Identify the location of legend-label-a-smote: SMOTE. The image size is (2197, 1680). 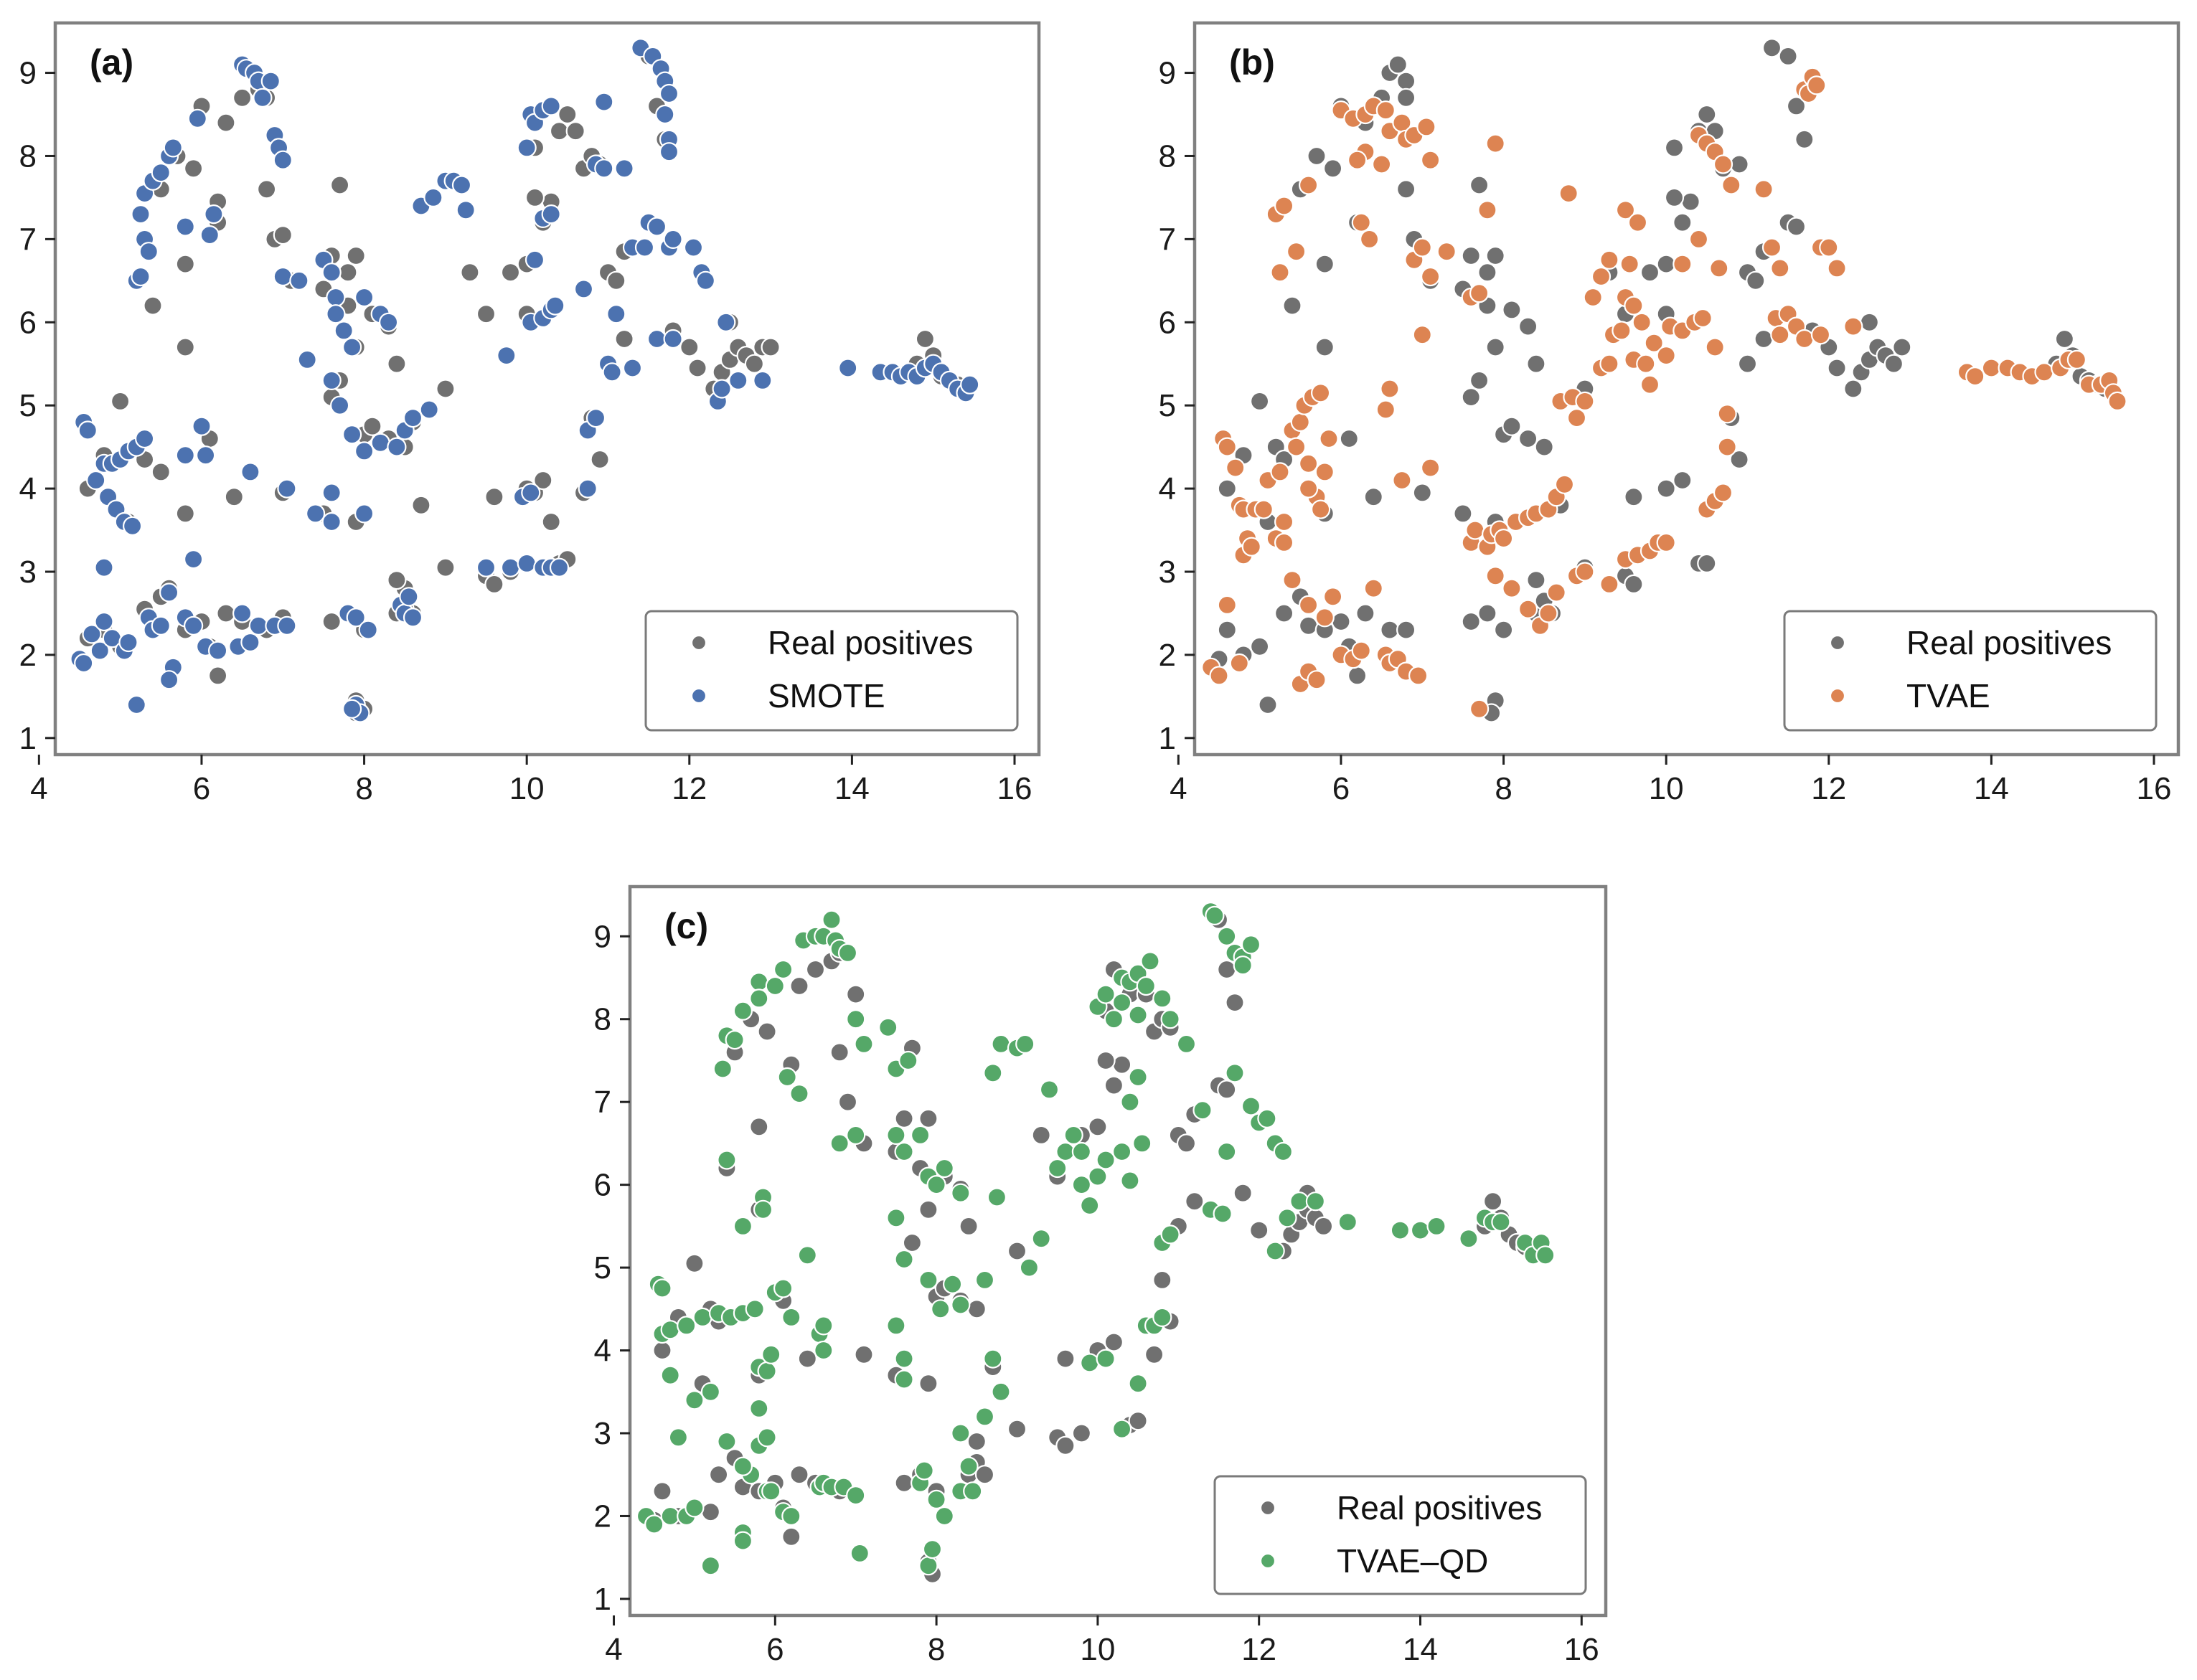
(826, 695).